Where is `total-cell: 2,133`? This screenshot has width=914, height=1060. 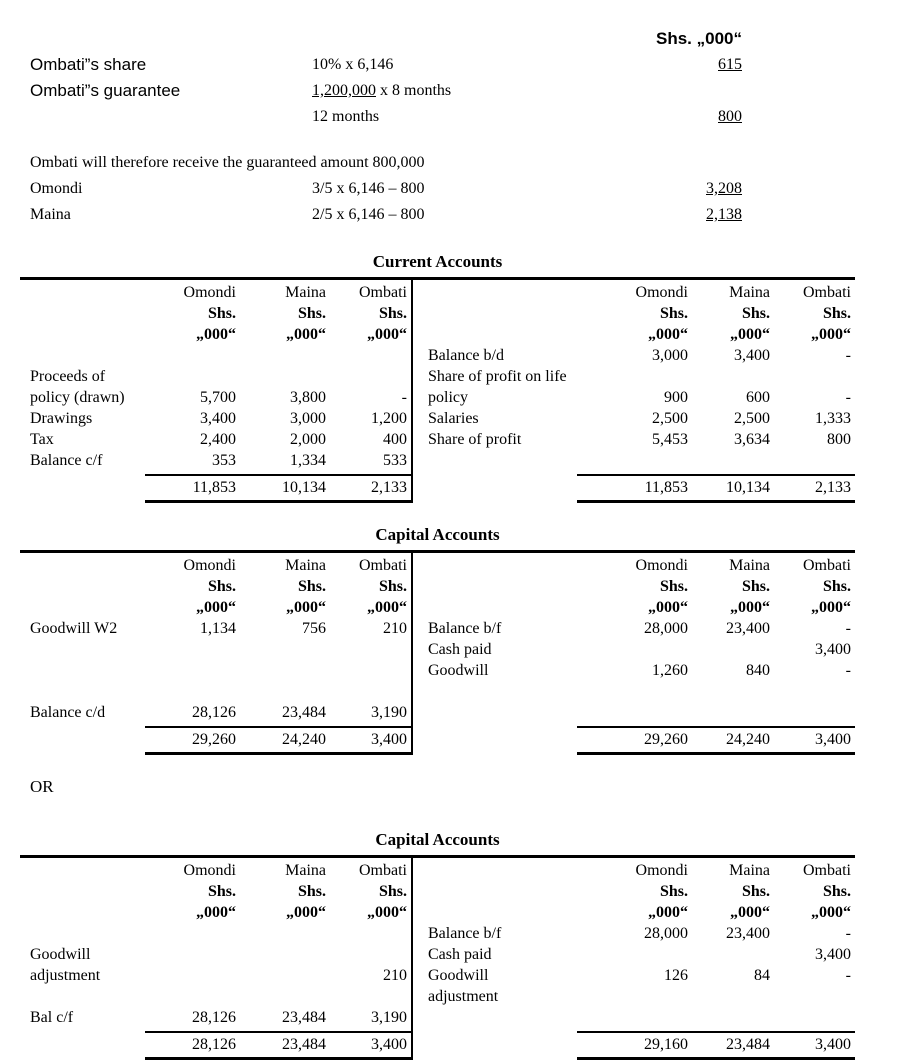
total-cell: 2,133 is located at coordinates (814, 488).